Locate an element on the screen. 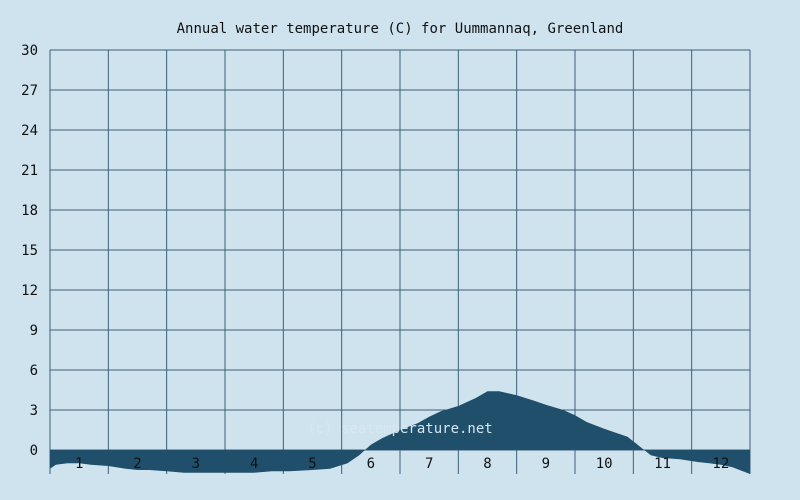  x-tick-label: 10 is located at coordinates (604, 464).